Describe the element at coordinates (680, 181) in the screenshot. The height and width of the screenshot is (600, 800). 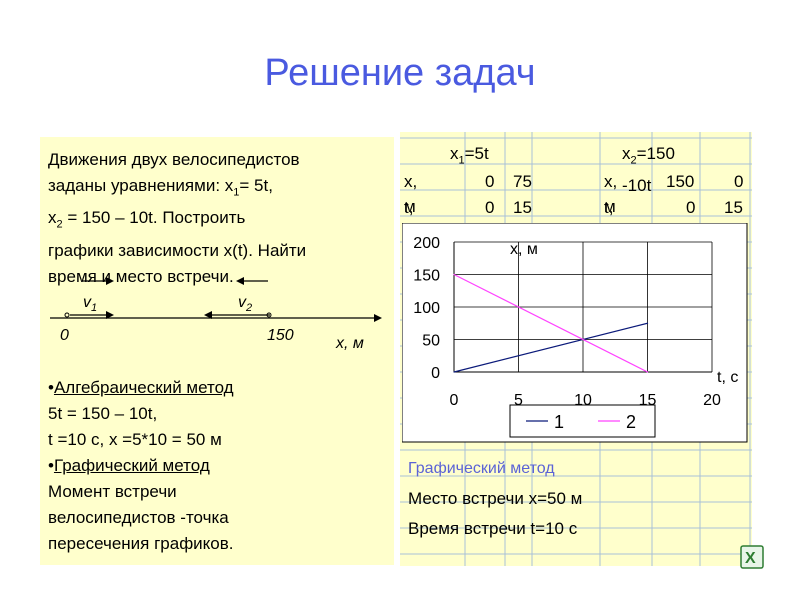
I see `x2-value-1: 150` at that location.